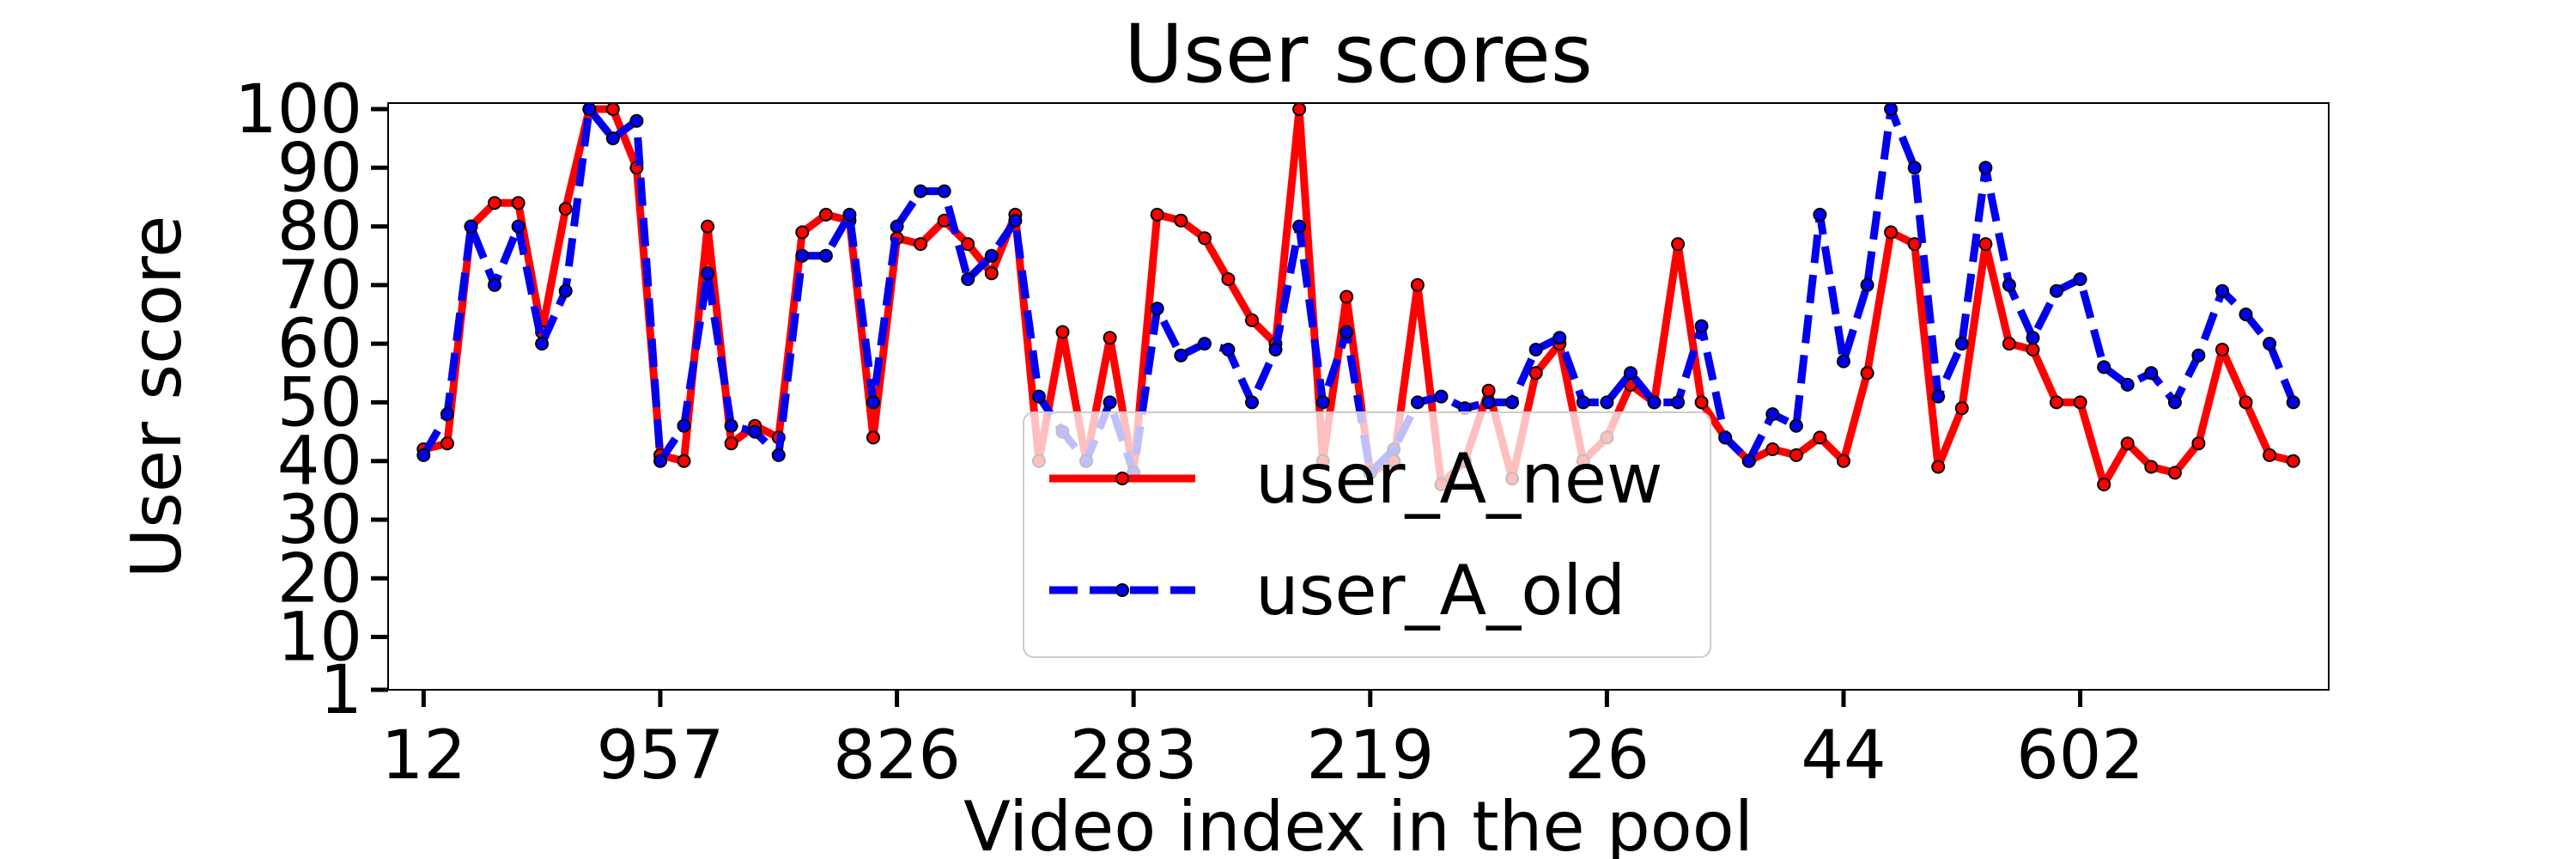 The height and width of the screenshot is (859, 2576). Describe the element at coordinates (319, 227) in the screenshot. I see `y-tick-label-80: 80` at that location.